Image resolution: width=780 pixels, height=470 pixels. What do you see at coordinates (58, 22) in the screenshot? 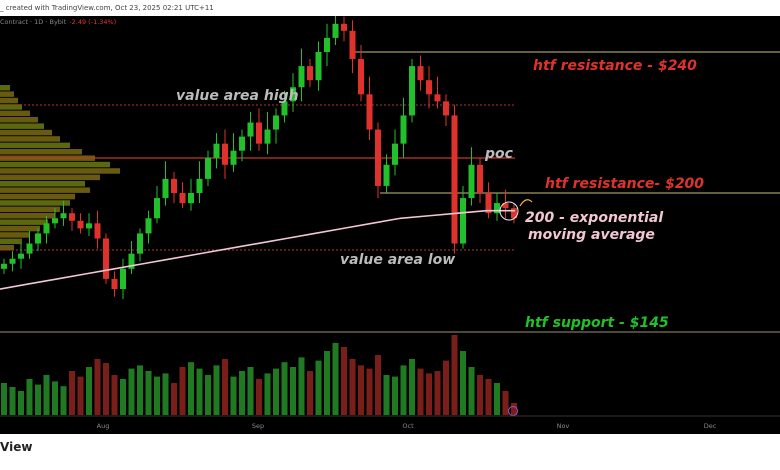
I see `symbol-legend: Contract · 1D · Bybit -2.49 (-1.34%)` at bounding box center [58, 22].